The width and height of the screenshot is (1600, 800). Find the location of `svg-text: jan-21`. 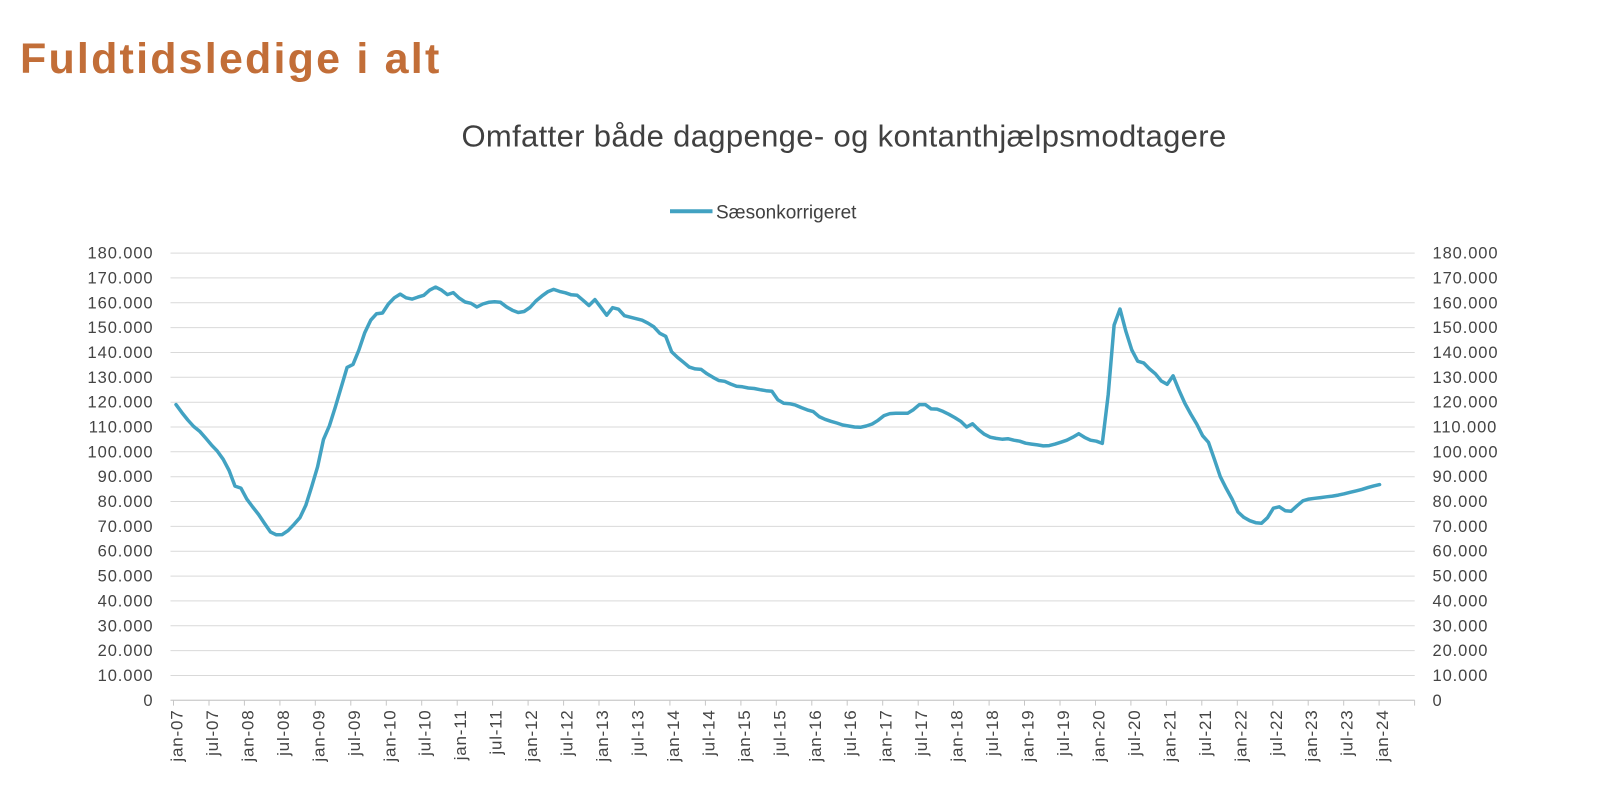

svg-text: jan-21 is located at coordinates (1169, 736).